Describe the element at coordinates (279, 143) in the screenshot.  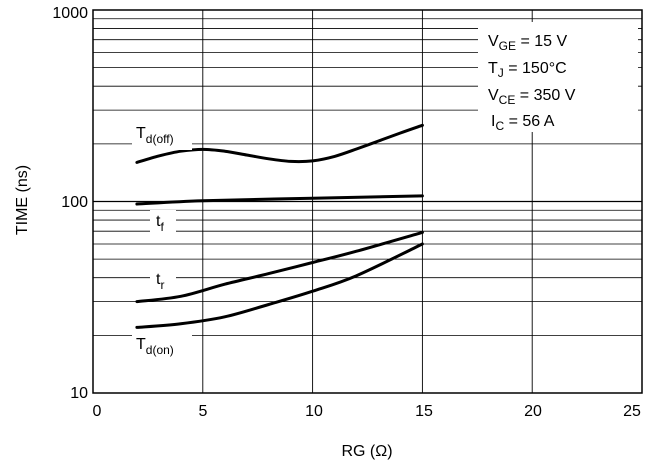
I see `series-line-td-off` at that location.